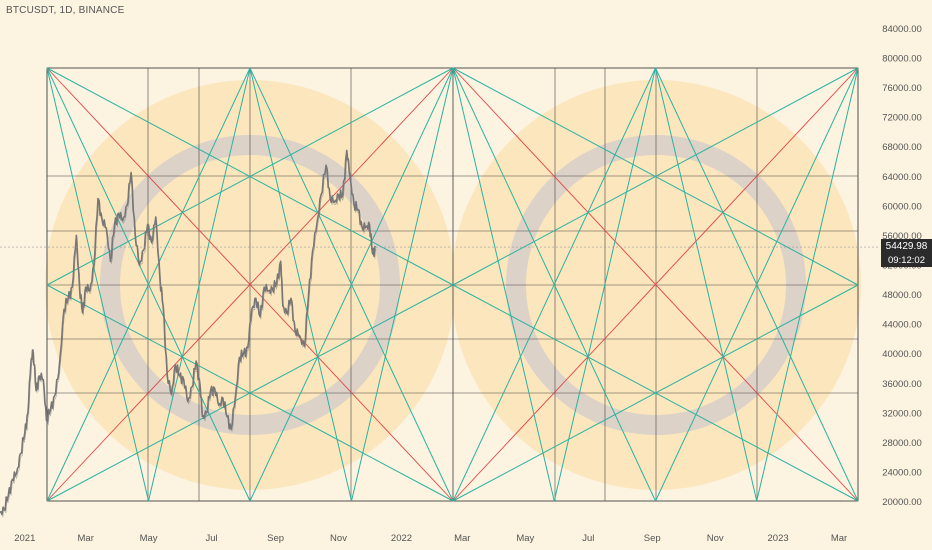 Image resolution: width=932 pixels, height=550 pixels. What do you see at coordinates (902, 118) in the screenshot?
I see `y-tick-label: 72000.00` at bounding box center [902, 118].